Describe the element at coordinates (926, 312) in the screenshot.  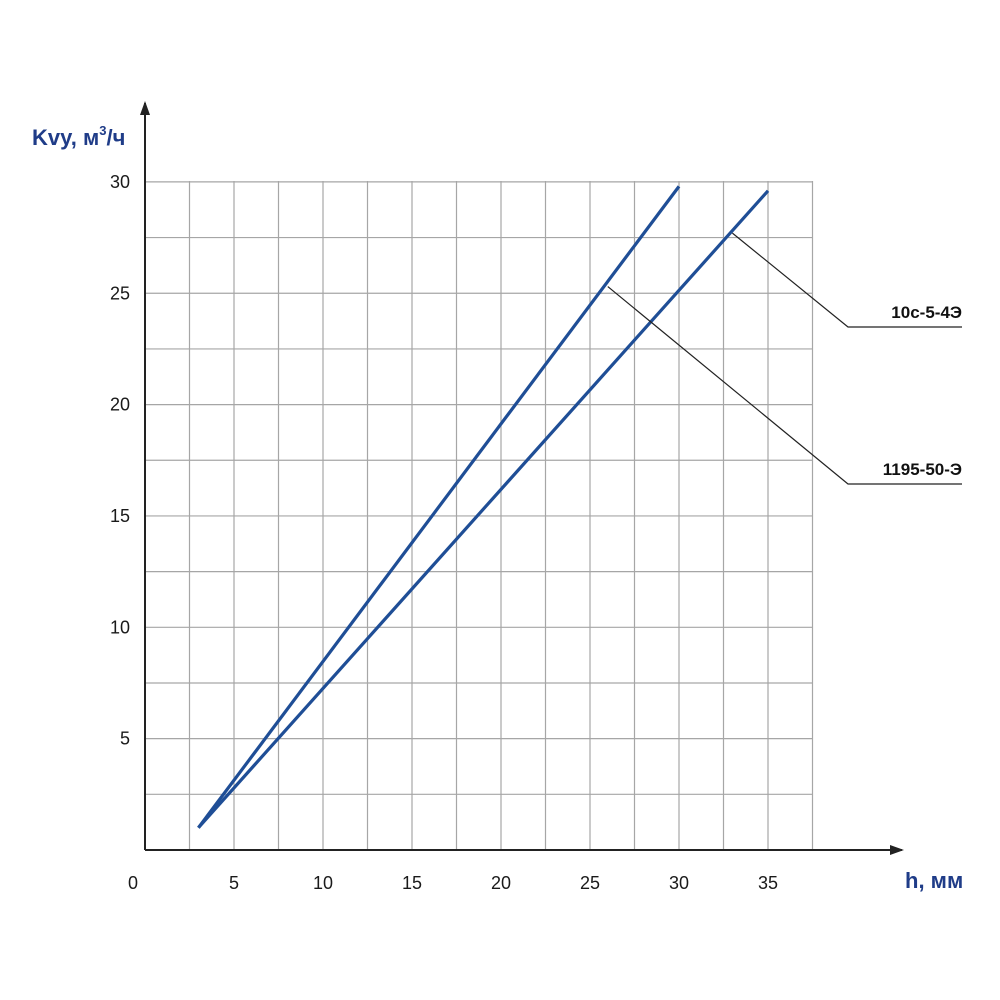
I see `series-label: 10с-5-4Э` at that location.